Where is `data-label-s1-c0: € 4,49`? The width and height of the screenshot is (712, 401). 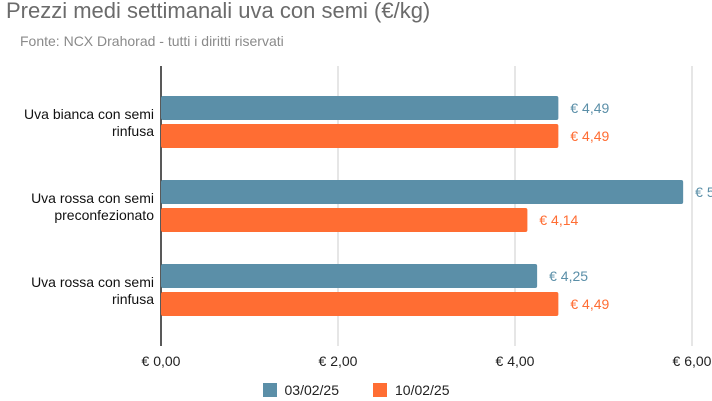
data-label-s1-c0: € 4,49 is located at coordinates (589, 108).